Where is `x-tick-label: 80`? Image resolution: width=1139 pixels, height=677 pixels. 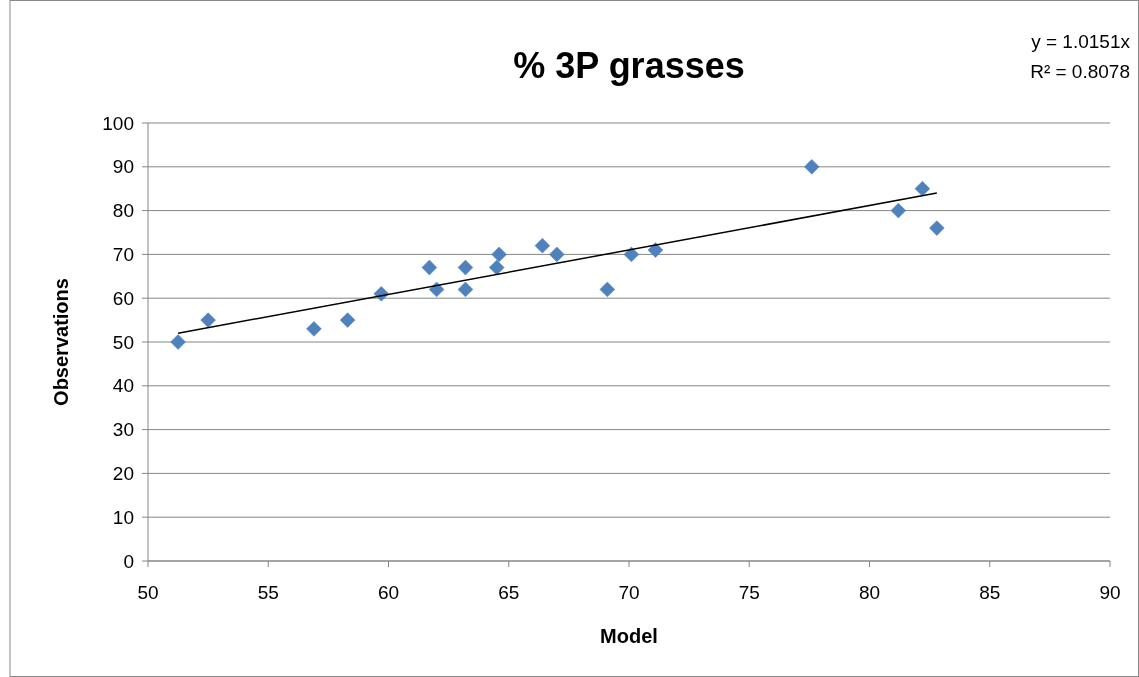
x-tick-label: 80 is located at coordinates (869, 592).